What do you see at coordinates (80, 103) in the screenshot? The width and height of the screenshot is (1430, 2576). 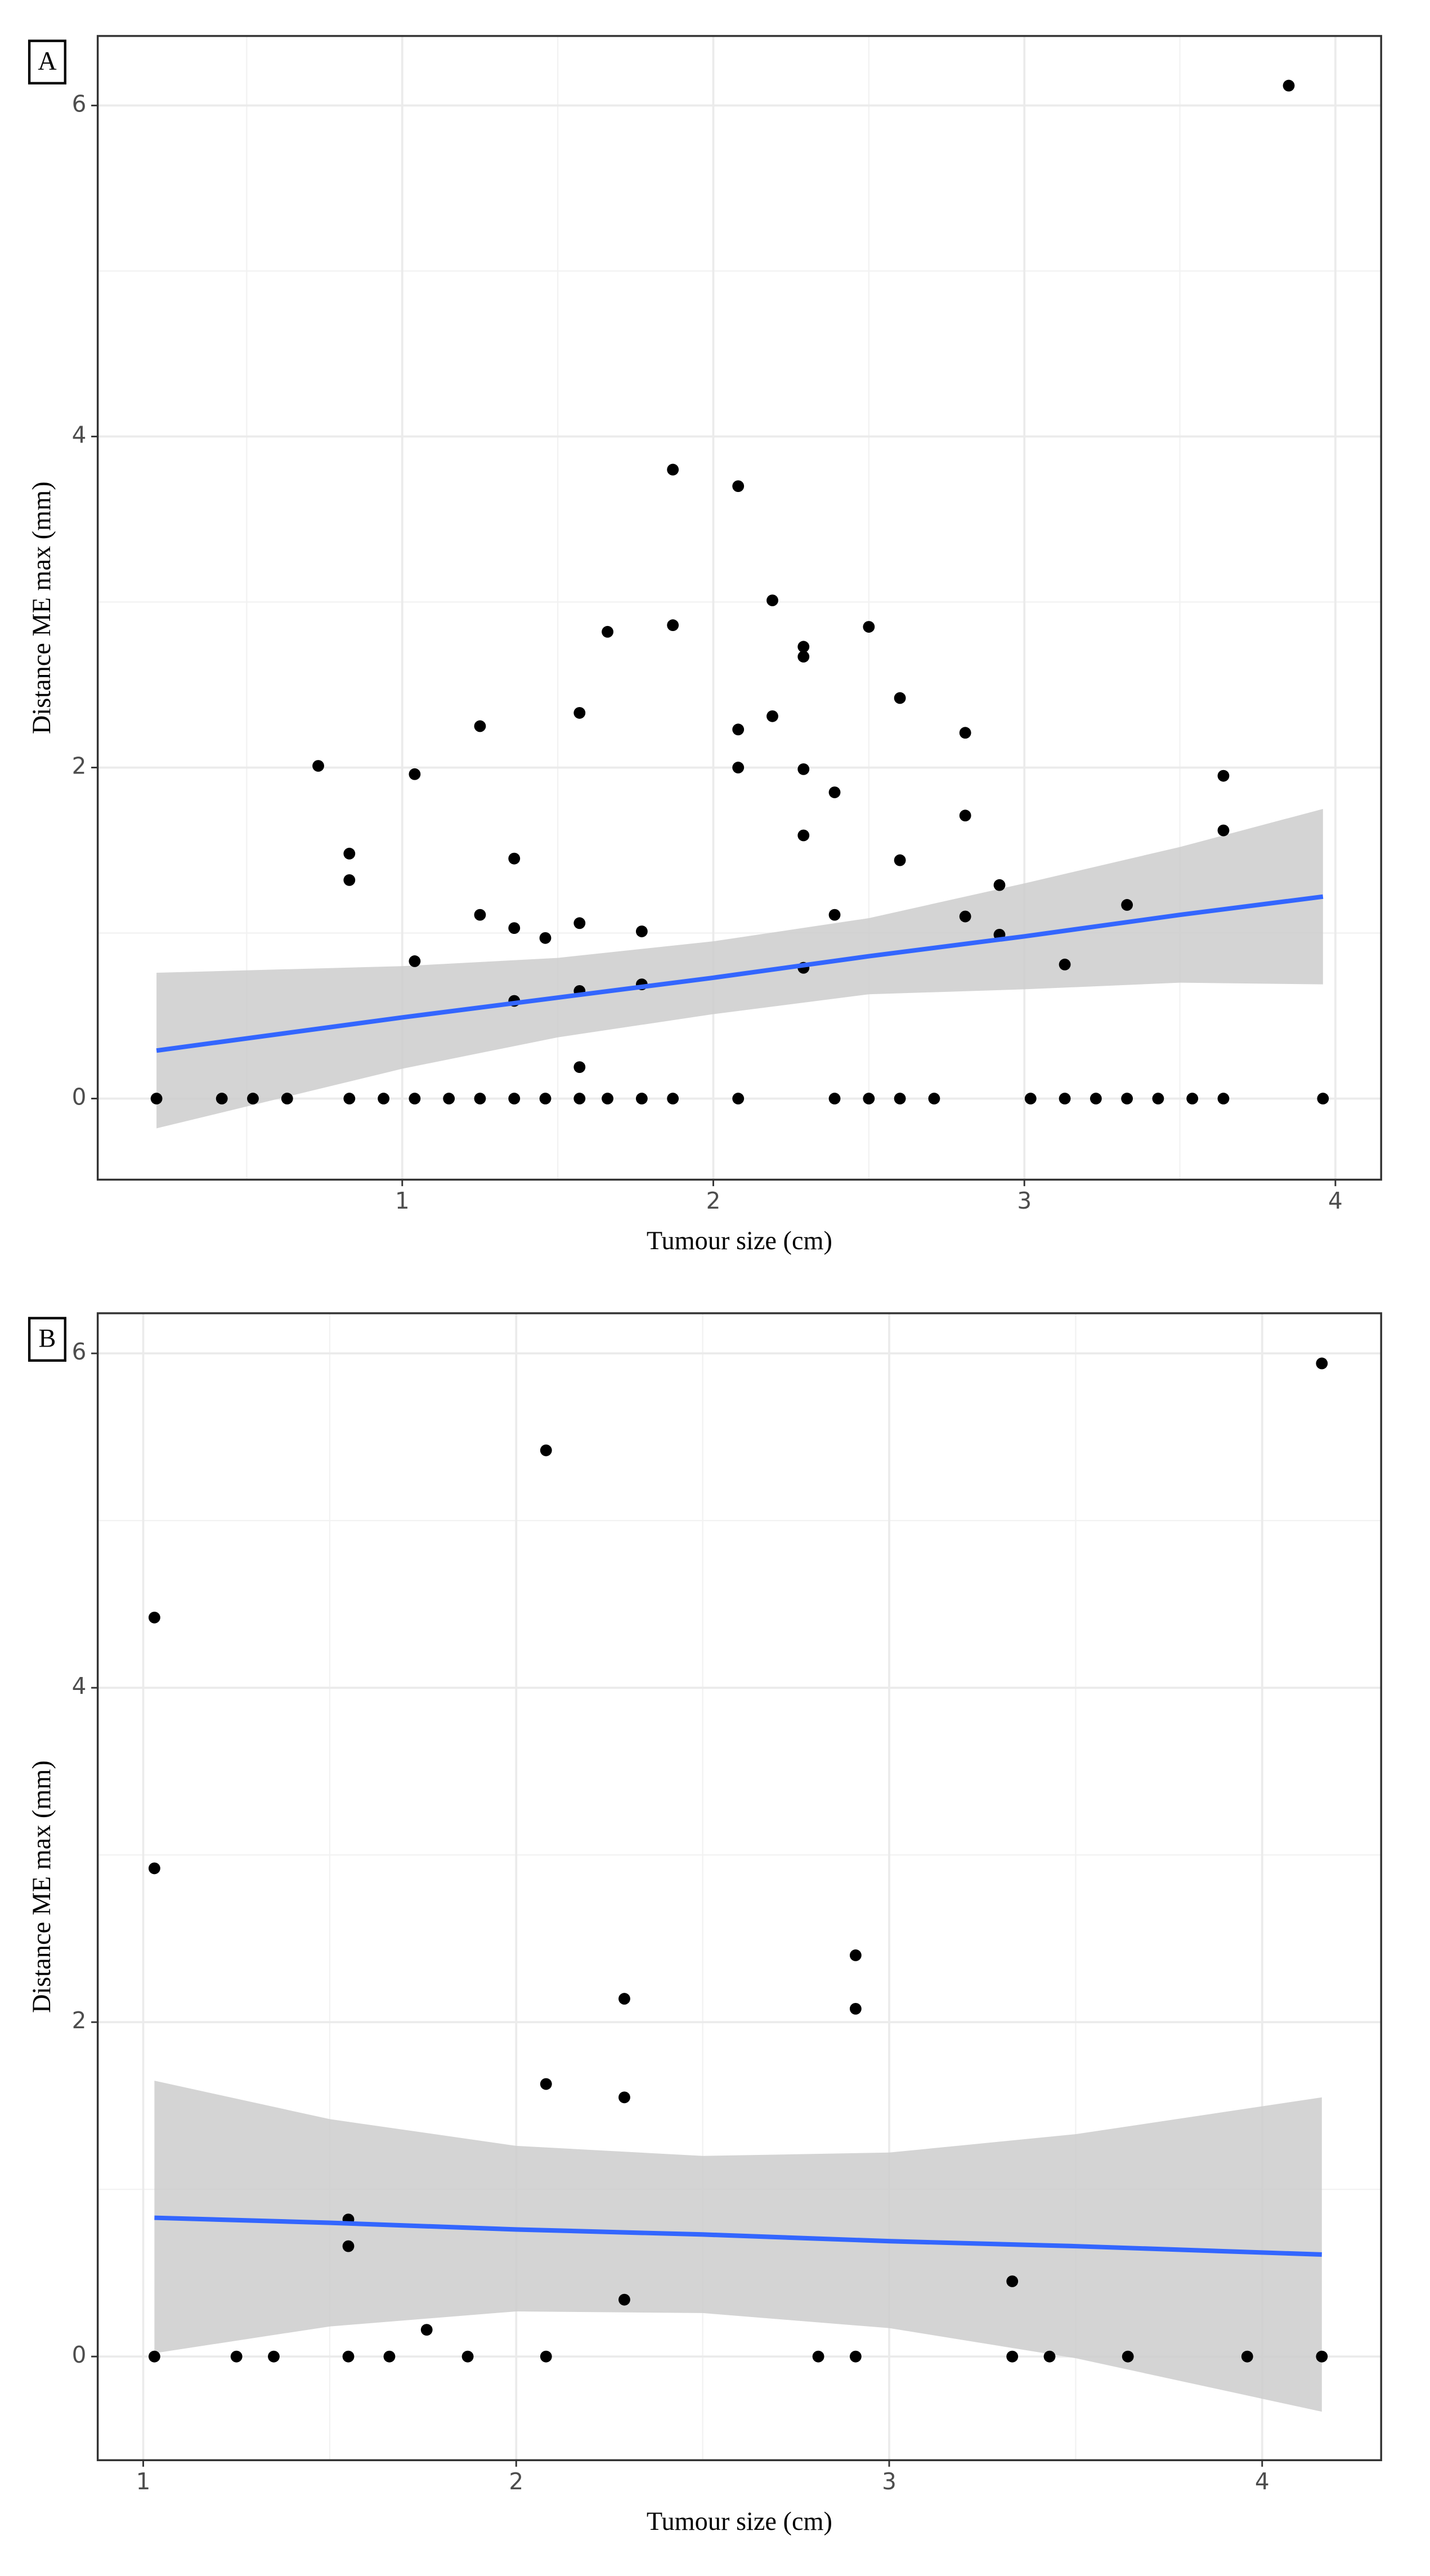 I see `y-tick-label: 6` at bounding box center [80, 103].